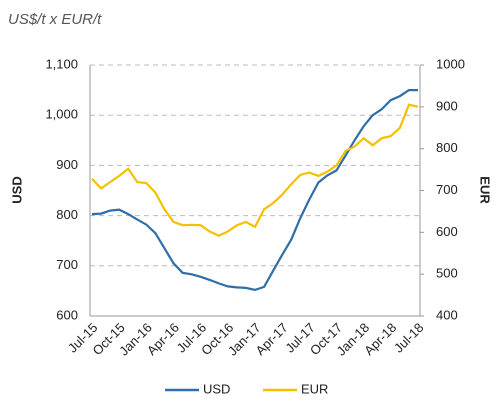 The image size is (500, 403). What do you see at coordinates (447, 314) in the screenshot?
I see `y2-tick-label: 400` at bounding box center [447, 314].